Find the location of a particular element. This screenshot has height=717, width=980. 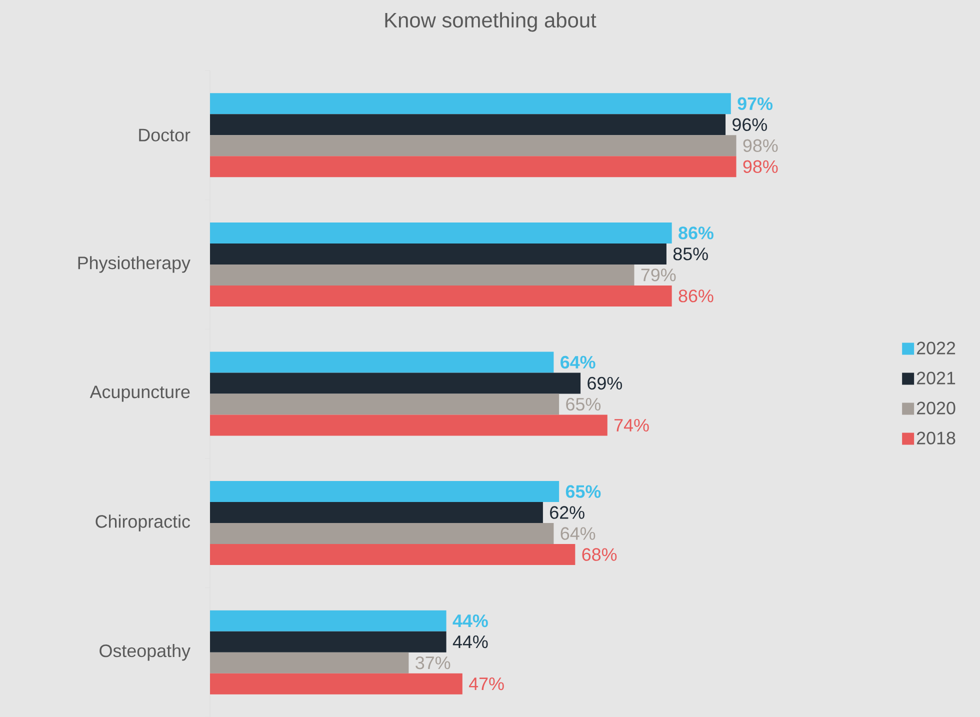

data-label: 47% is located at coordinates (486, 684).